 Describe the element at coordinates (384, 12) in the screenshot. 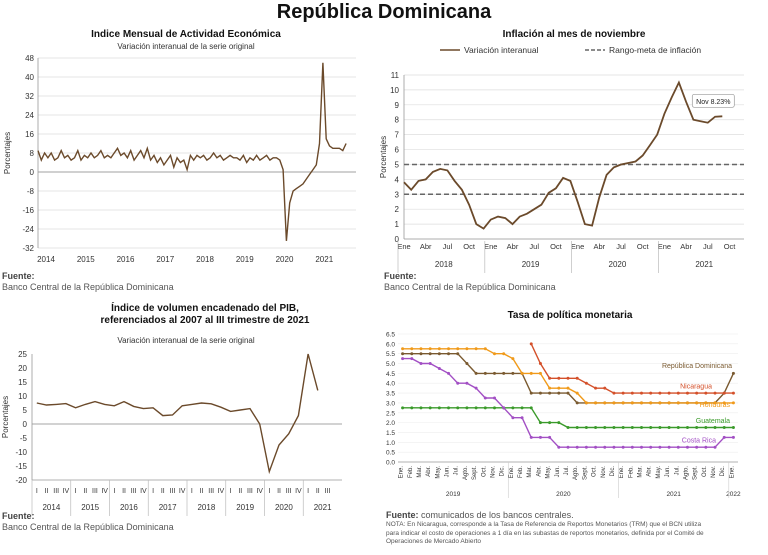

I see `page-title: República Dominicana` at that location.